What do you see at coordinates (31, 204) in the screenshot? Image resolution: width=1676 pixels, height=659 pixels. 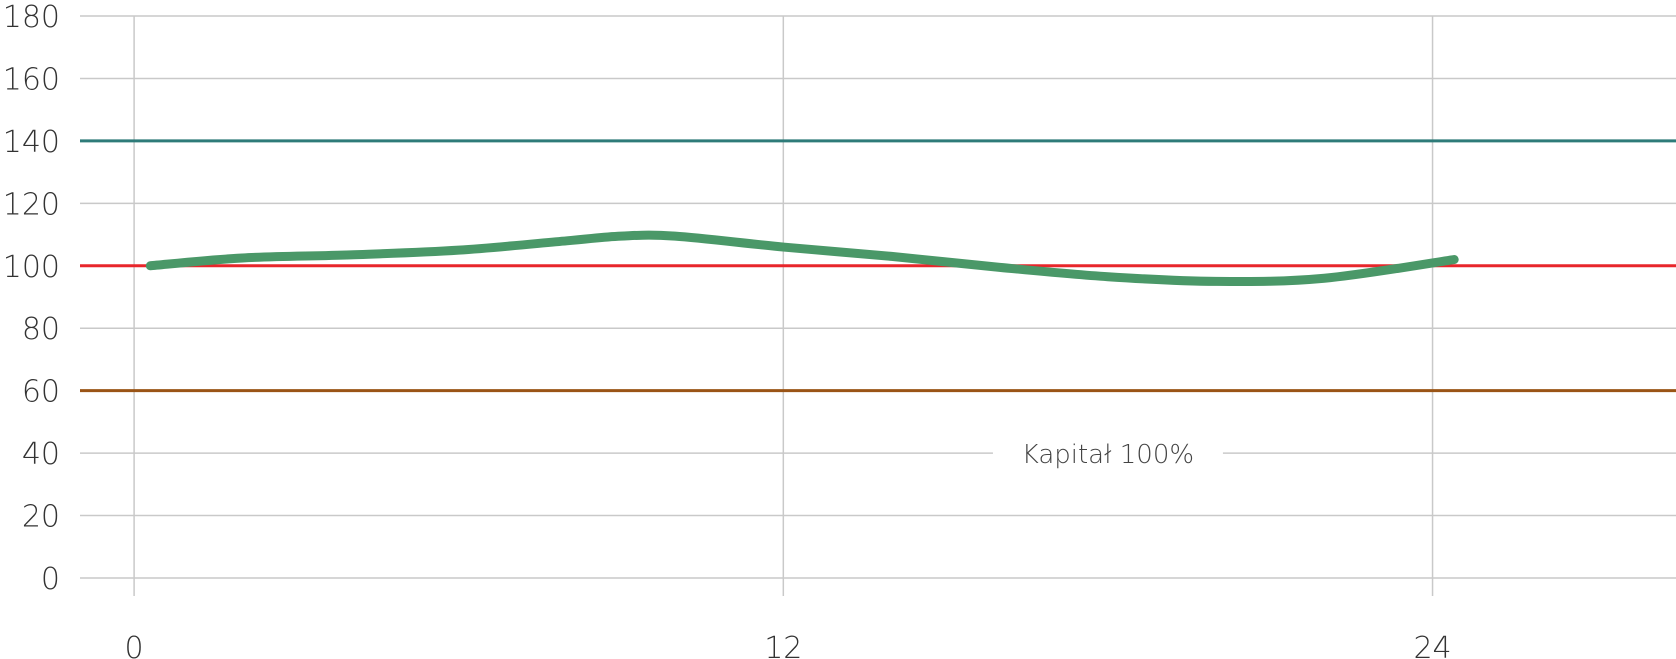 I see `y-tick-label: 120` at bounding box center [31, 204].